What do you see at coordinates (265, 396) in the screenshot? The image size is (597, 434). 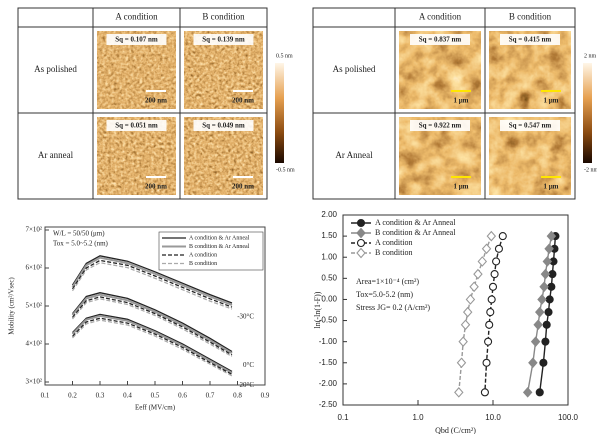 I see `x-tick-label: 0.9` at bounding box center [265, 396].